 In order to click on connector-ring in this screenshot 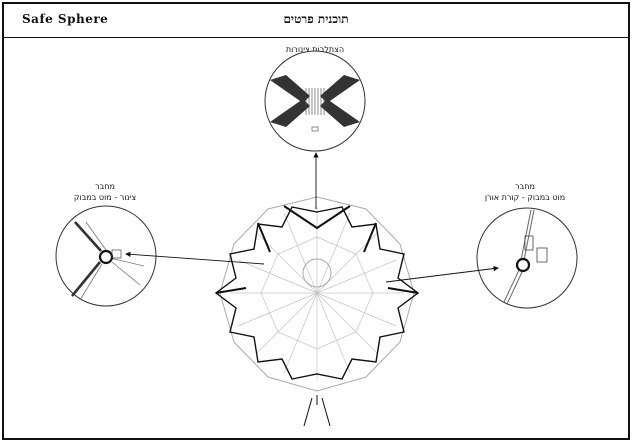, I will do `click(106, 257)`.